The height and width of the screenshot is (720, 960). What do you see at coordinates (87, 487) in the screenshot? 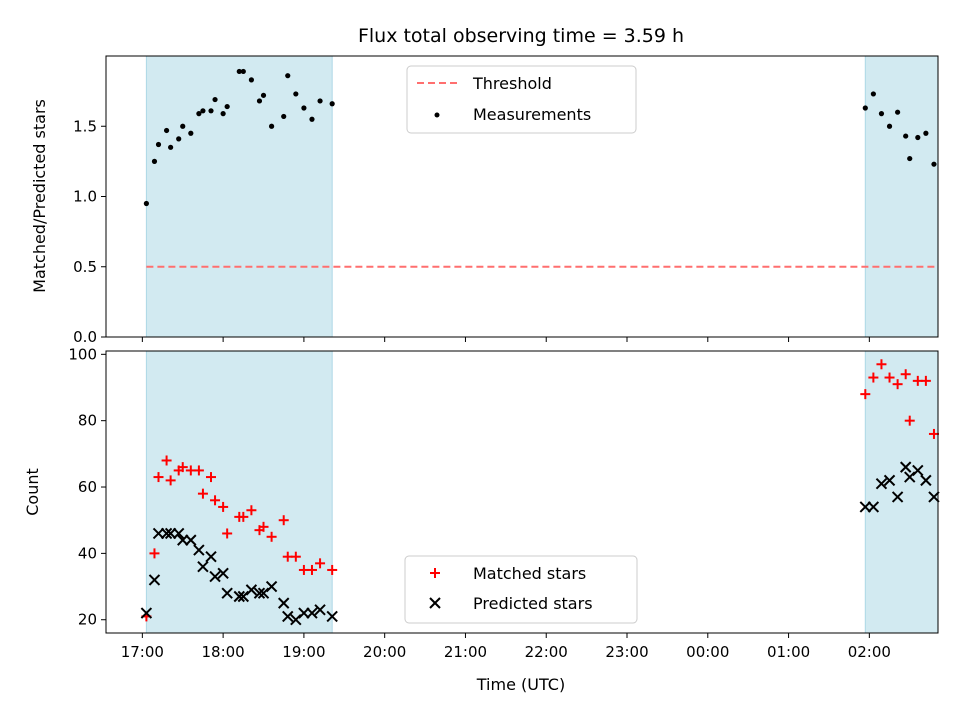
I see `bottom-y-ticks: 20 40 60 80 100` at bounding box center [87, 487].